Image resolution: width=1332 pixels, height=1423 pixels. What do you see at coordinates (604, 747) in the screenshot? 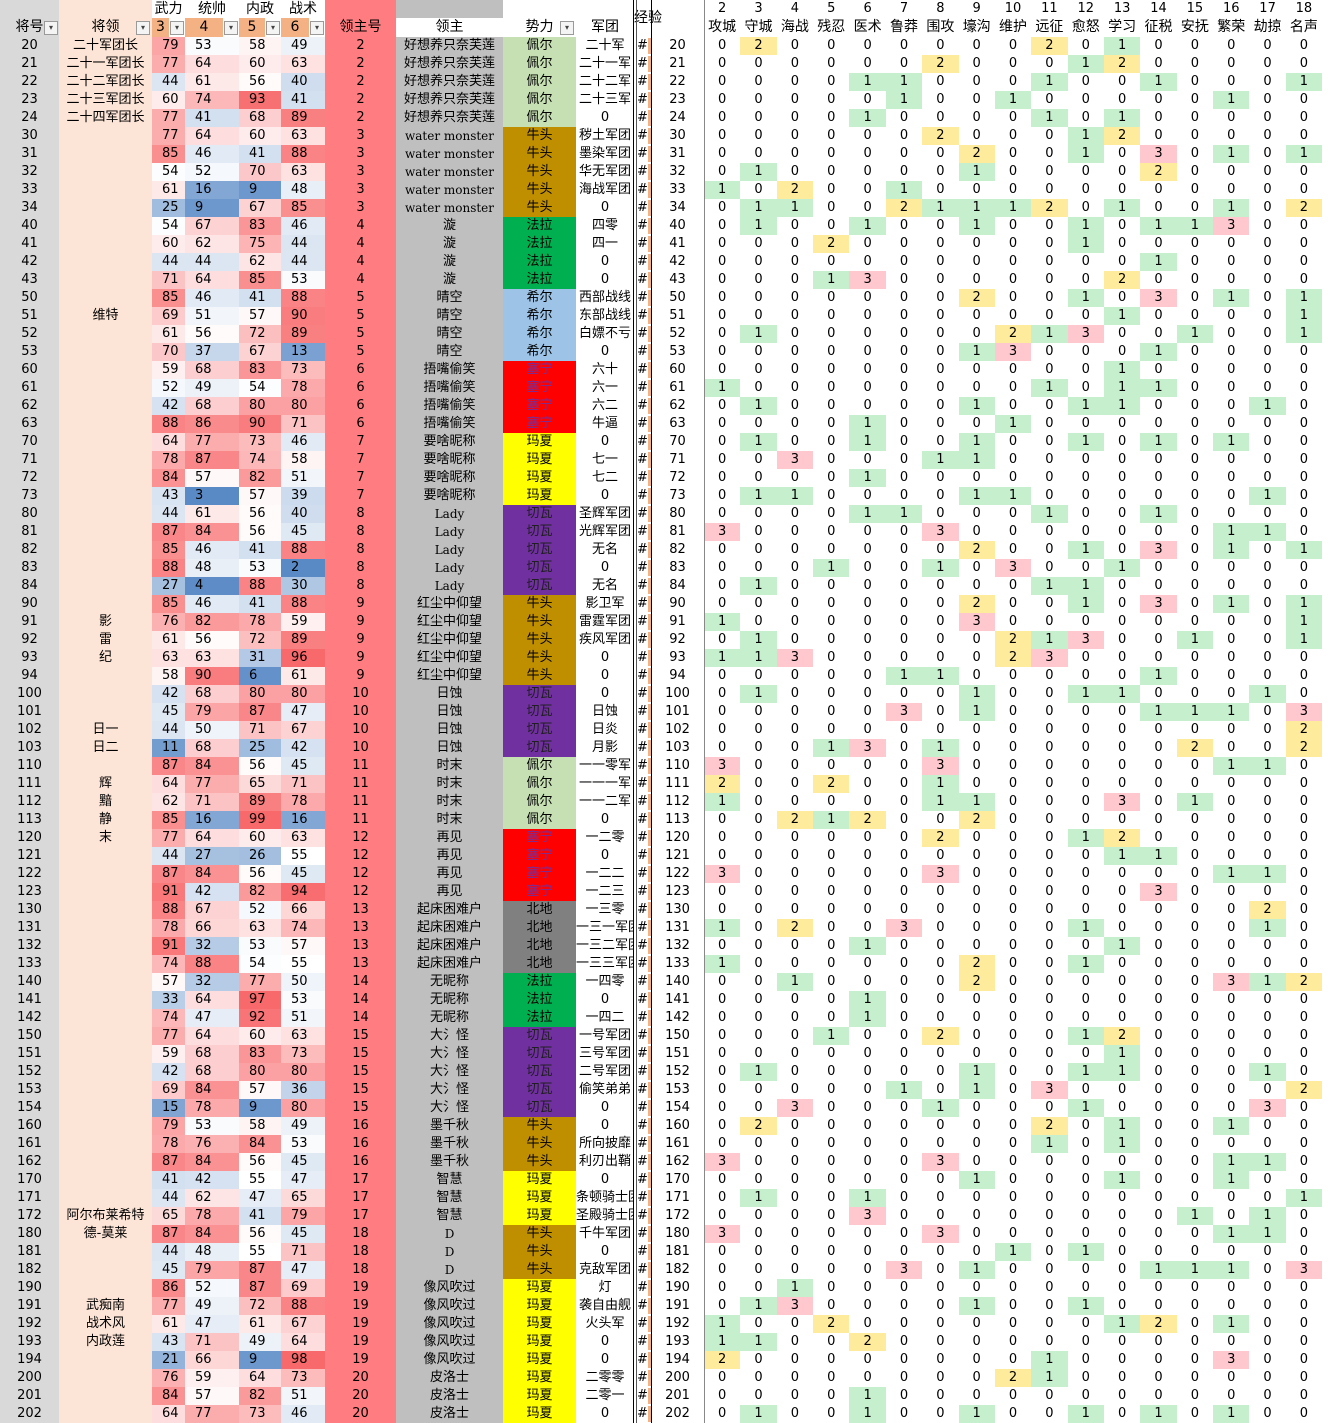
I see `army-cell: 月影` at bounding box center [604, 747].